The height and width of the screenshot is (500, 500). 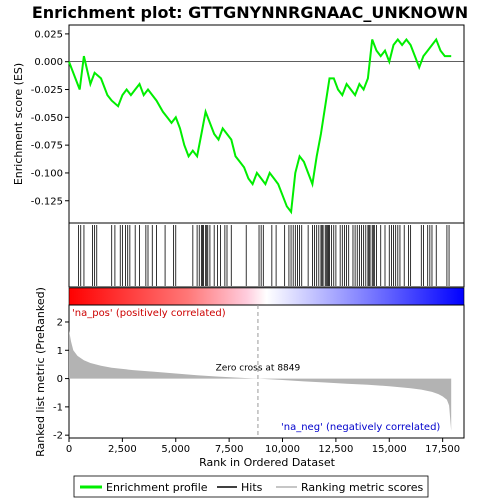 I want to click on x-axis-ticks: 0 2,500 5,000 7,500 10,000 12,500 15,000 17,500, so click(x=263, y=446).